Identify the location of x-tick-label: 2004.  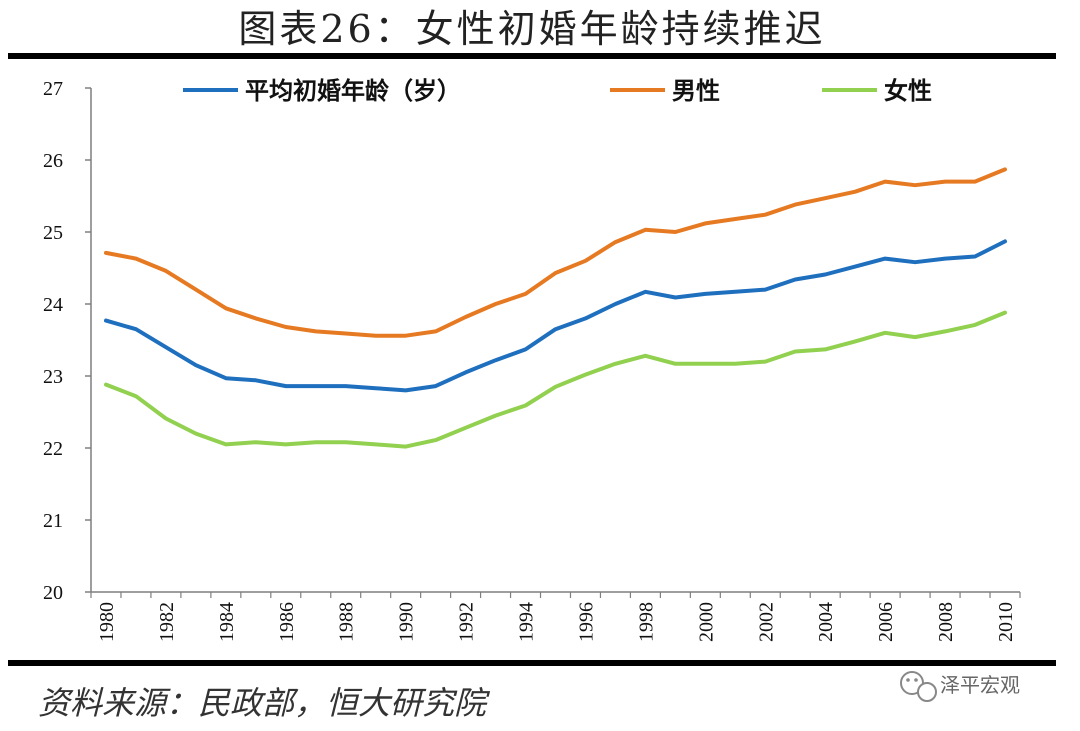
(826, 622).